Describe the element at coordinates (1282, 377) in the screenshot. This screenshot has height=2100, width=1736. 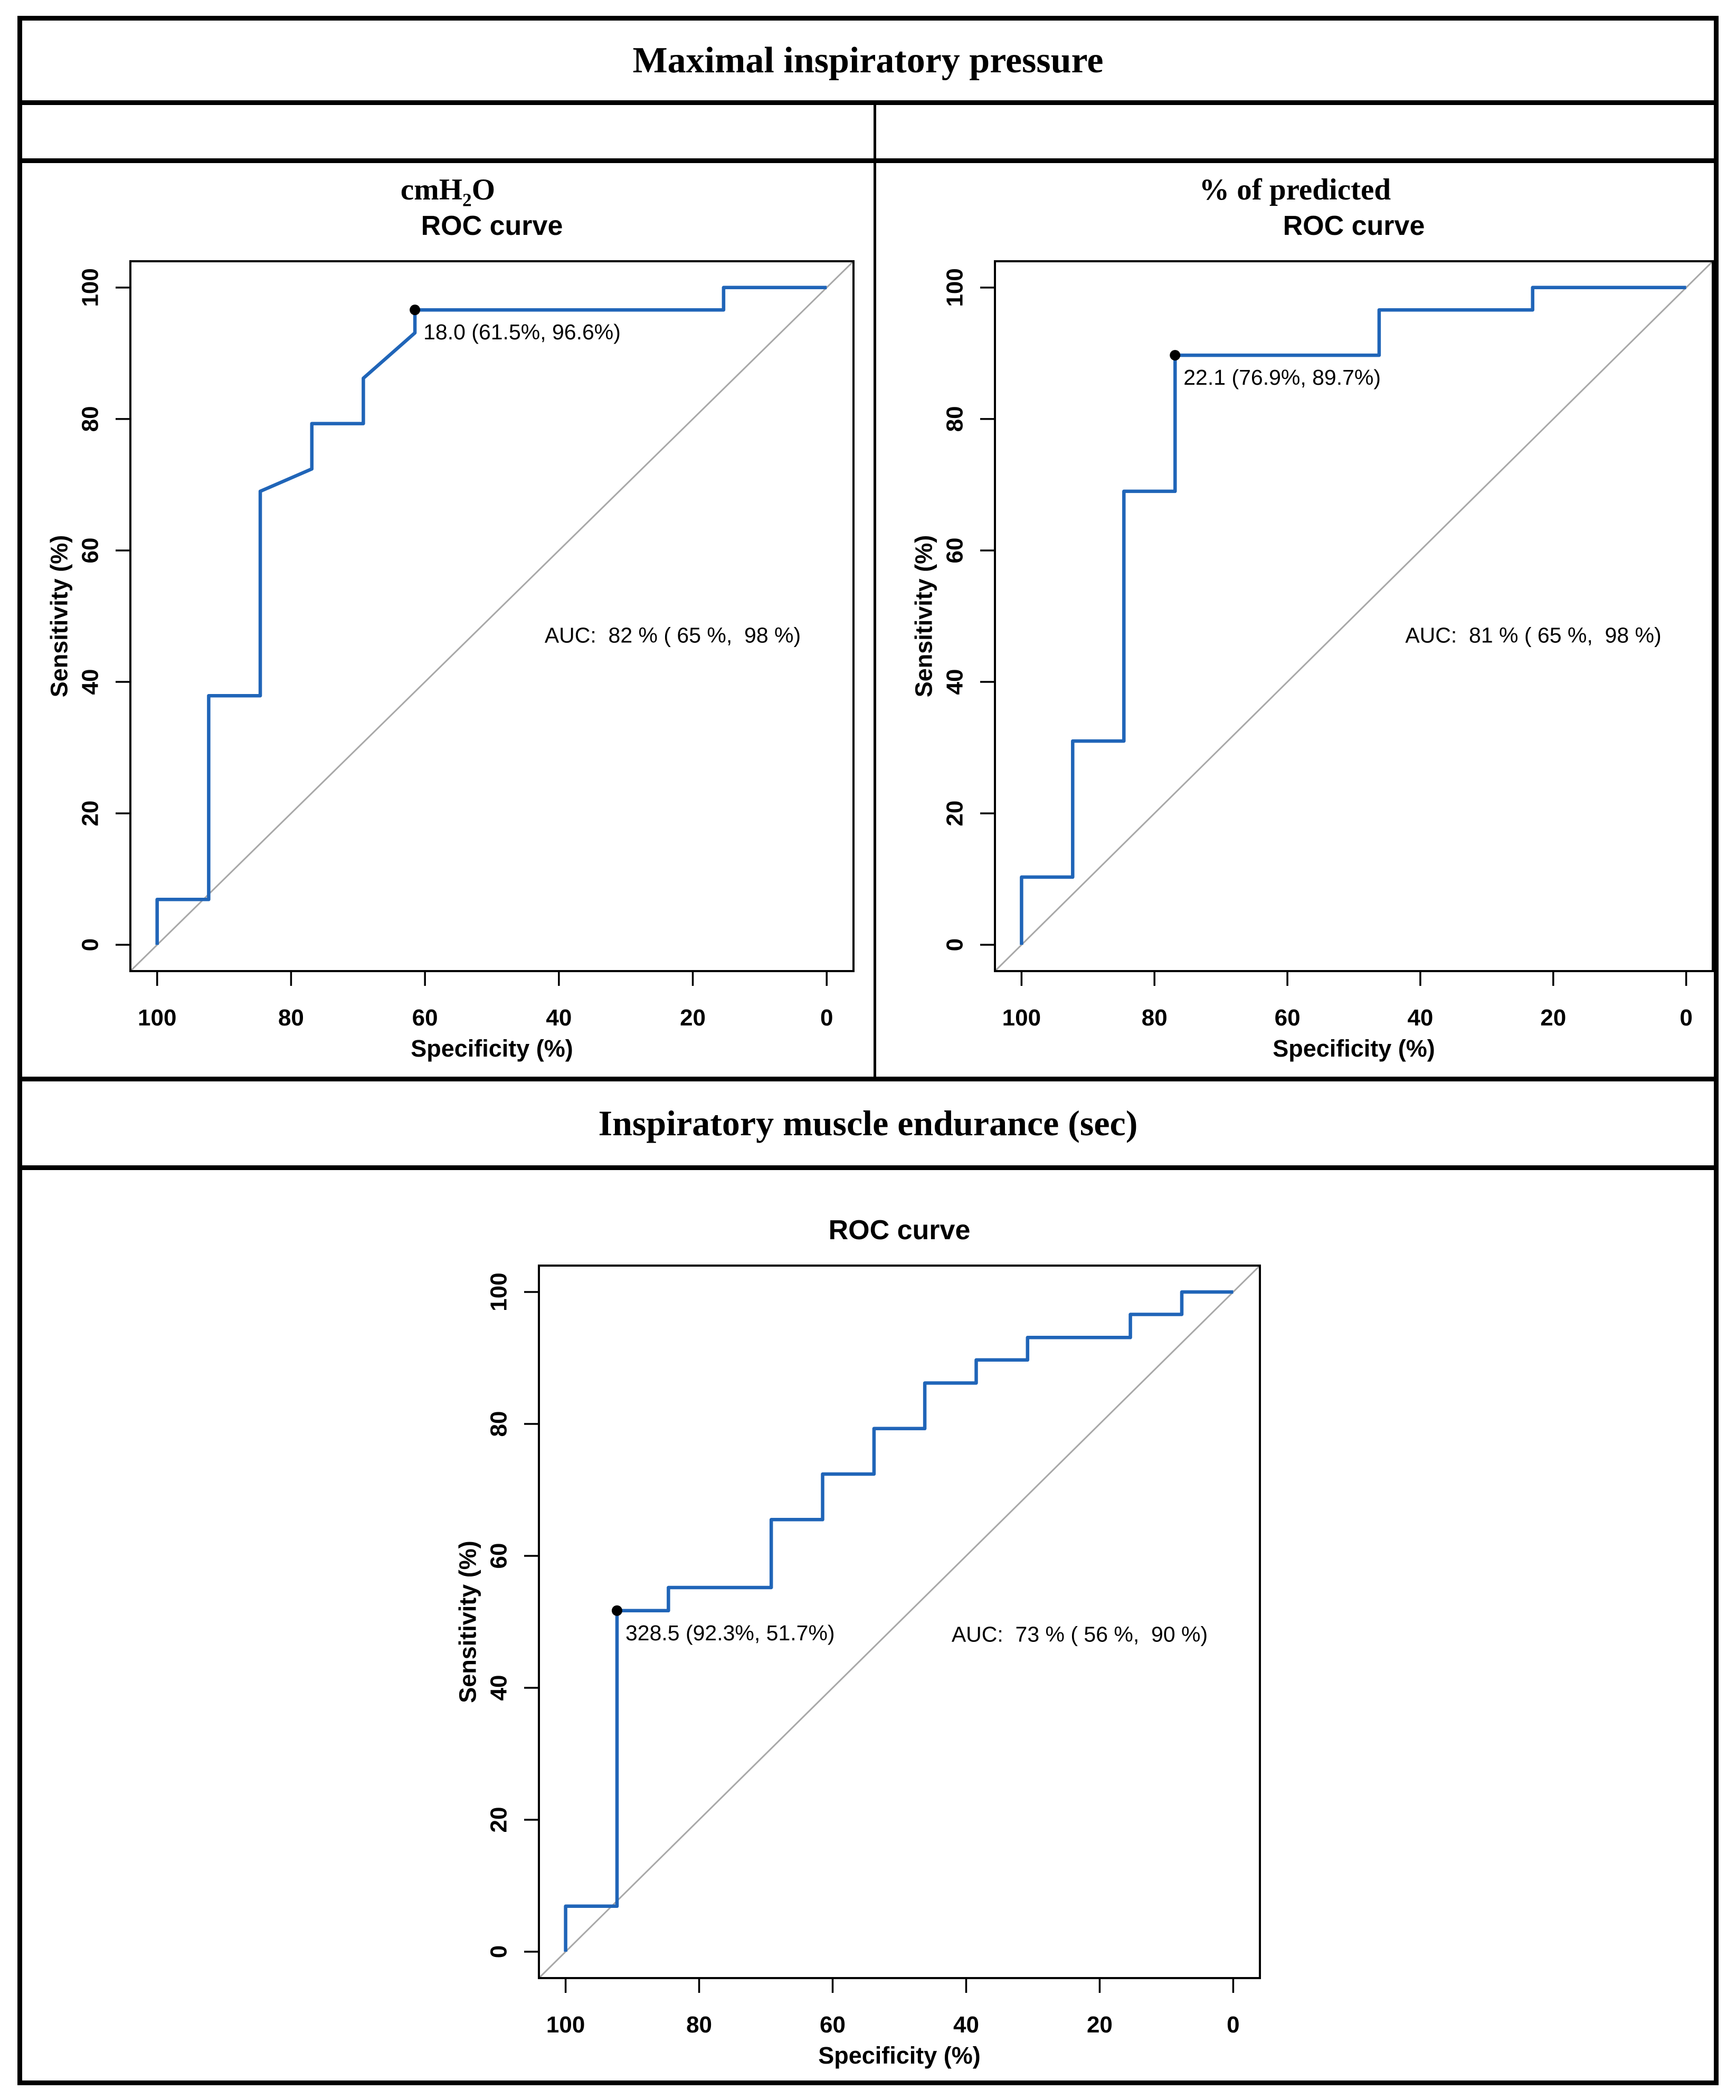
I see `threshold-label: 22.1 (76.9%, 89.7%)` at that location.